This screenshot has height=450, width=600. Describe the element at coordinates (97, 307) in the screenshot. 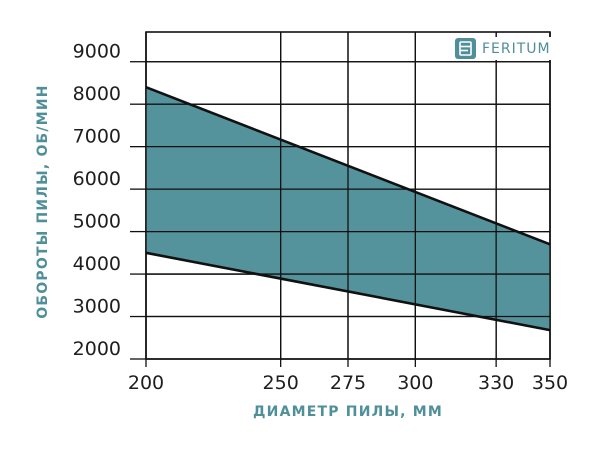

I see `y-tick-label: 3000` at that location.